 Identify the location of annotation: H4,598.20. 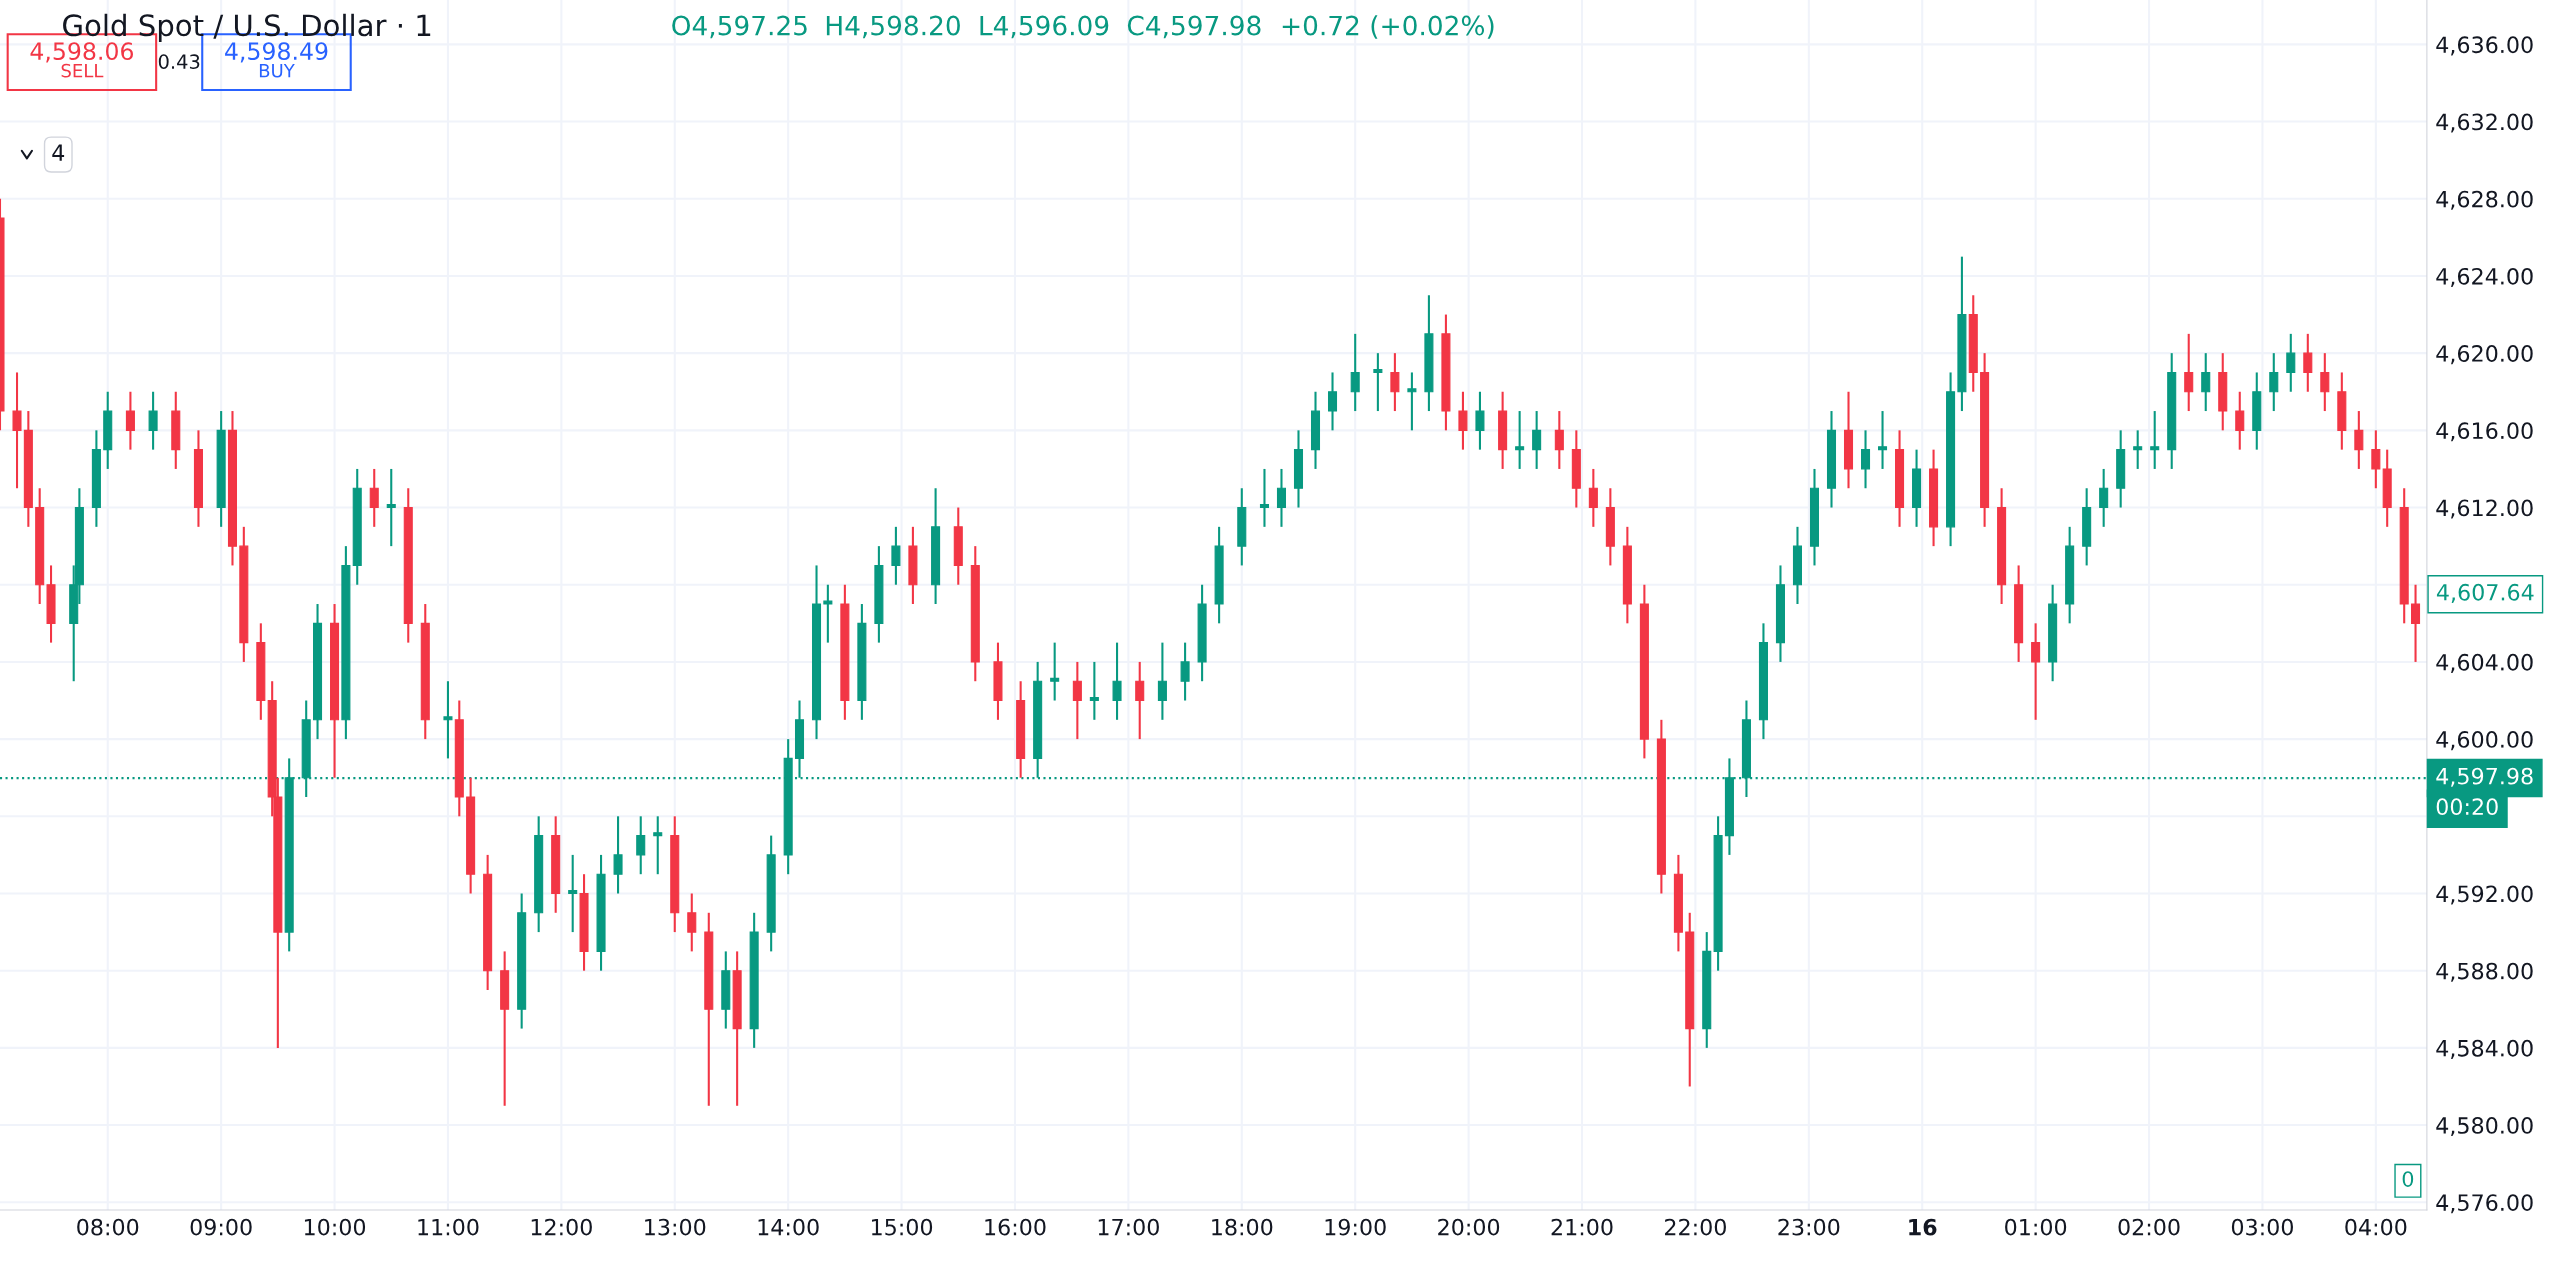
(893, 27).